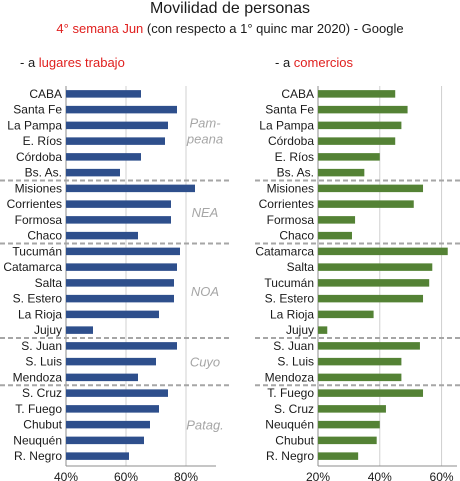  Describe the element at coordinates (292, 314) in the screenshot. I see `category-label-1-14: La Rioja` at that location.